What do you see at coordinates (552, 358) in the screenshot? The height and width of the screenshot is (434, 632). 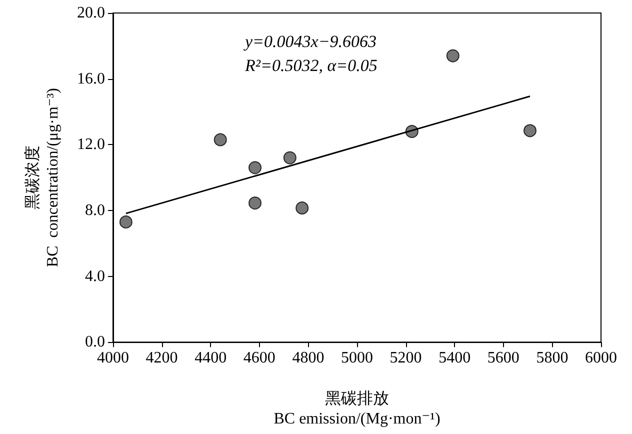 I see `x-tick-label: 5800` at bounding box center [552, 358].